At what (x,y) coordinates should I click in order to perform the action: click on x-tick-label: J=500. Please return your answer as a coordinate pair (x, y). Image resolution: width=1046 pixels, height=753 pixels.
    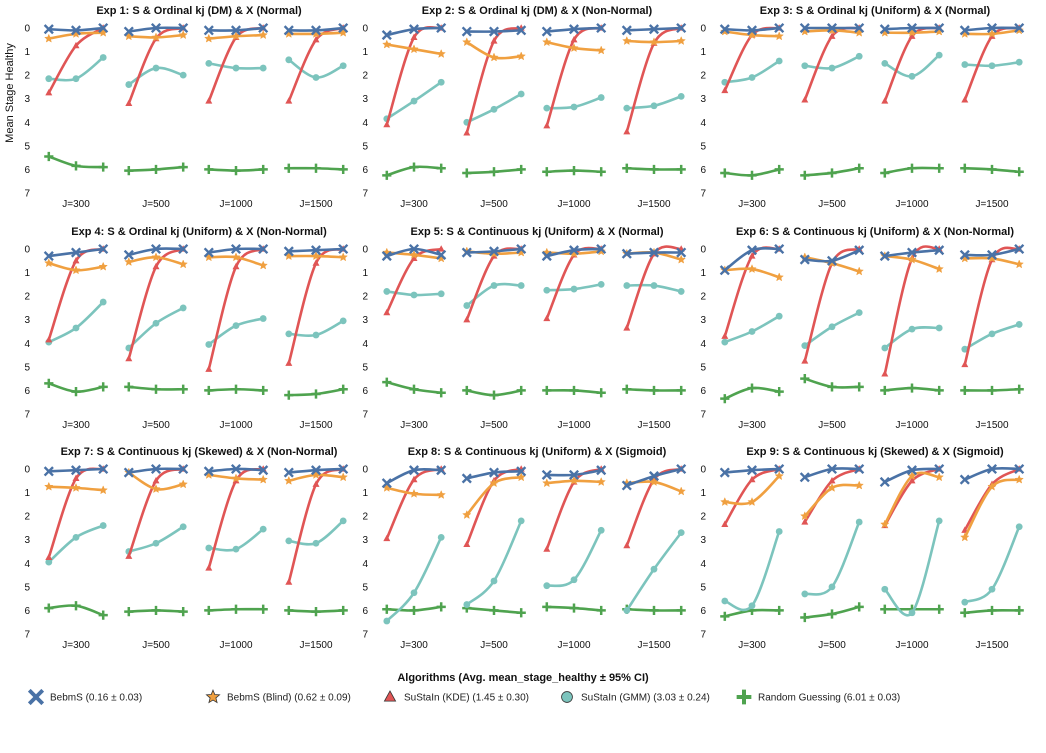
    Looking at the image, I should click on (156, 204).